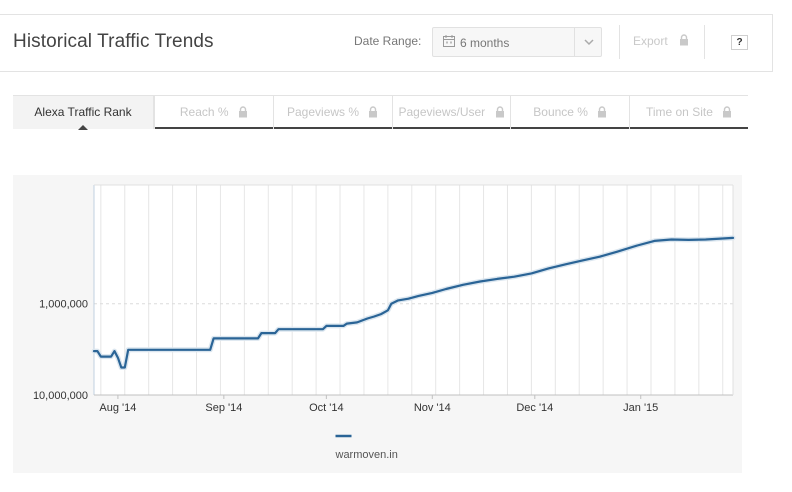 The height and width of the screenshot is (492, 792). Describe the element at coordinates (366, 455) in the screenshot. I see `legend-label: warmoven.in` at that location.